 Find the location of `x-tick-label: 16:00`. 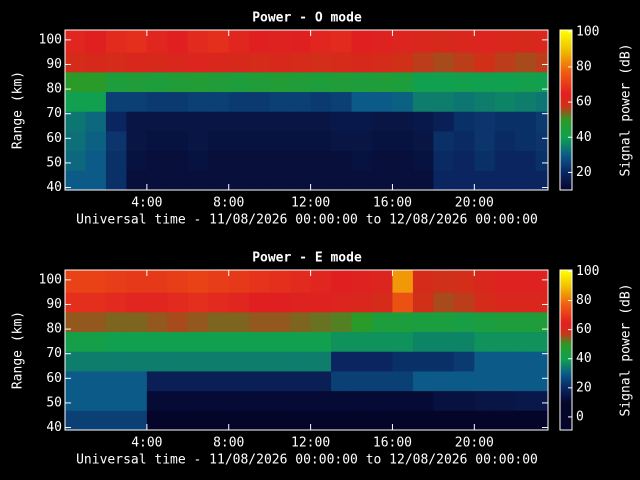

x-tick-label: 16:00 is located at coordinates (392, 203).